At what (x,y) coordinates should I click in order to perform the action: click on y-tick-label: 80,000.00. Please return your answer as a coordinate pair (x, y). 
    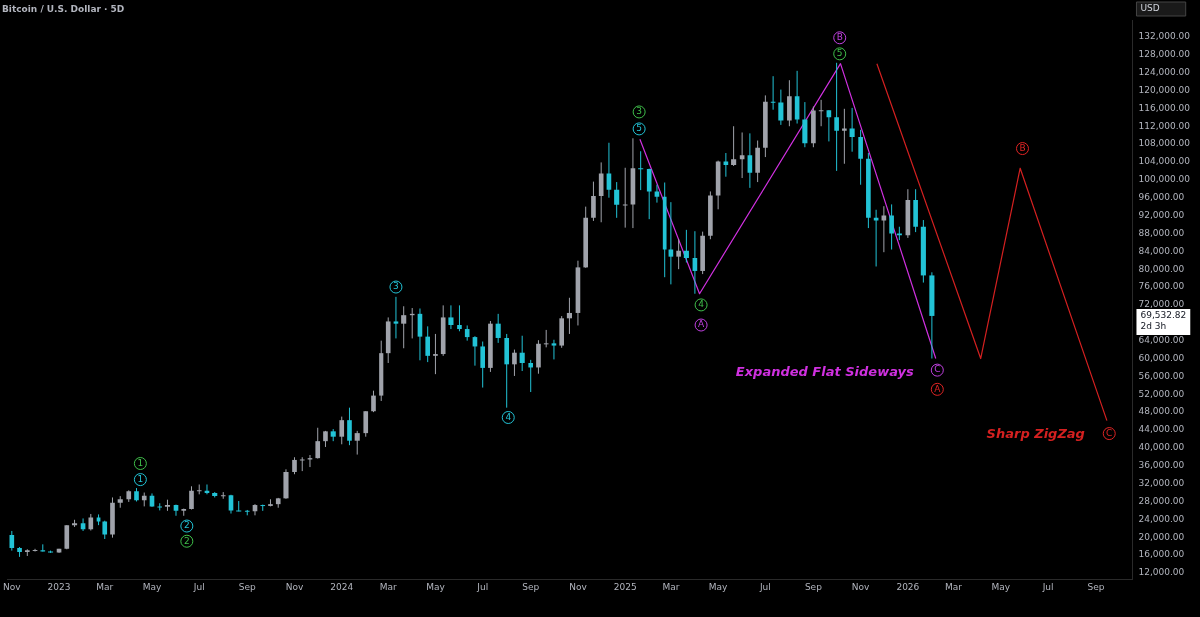
    Looking at the image, I should click on (1161, 268).